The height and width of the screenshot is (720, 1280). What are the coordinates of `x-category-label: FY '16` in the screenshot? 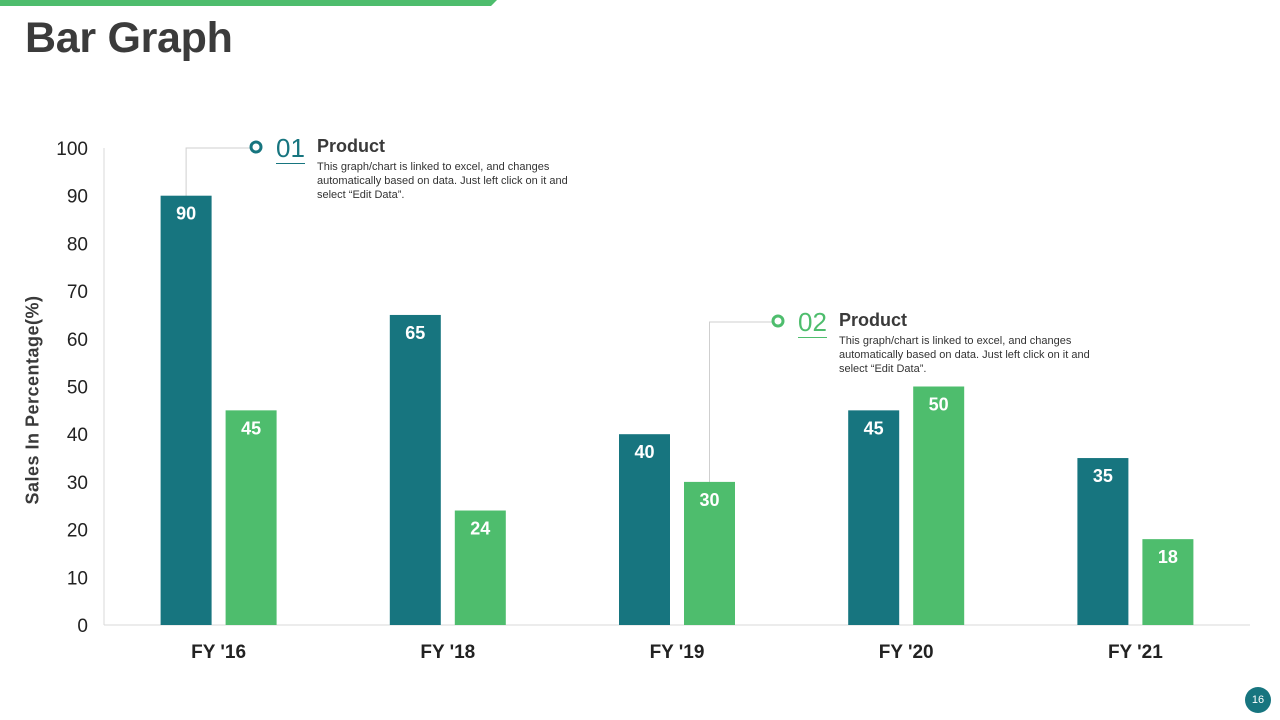 It's located at (218, 652).